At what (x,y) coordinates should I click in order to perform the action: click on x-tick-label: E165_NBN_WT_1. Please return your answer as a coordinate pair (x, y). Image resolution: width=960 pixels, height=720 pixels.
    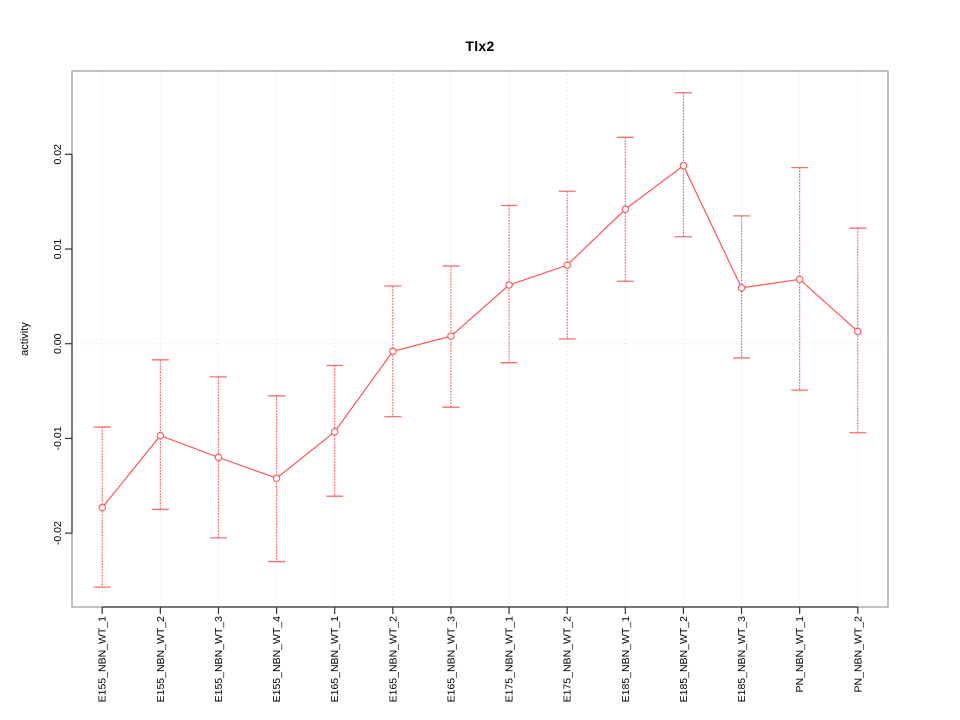
    Looking at the image, I should click on (335, 659).